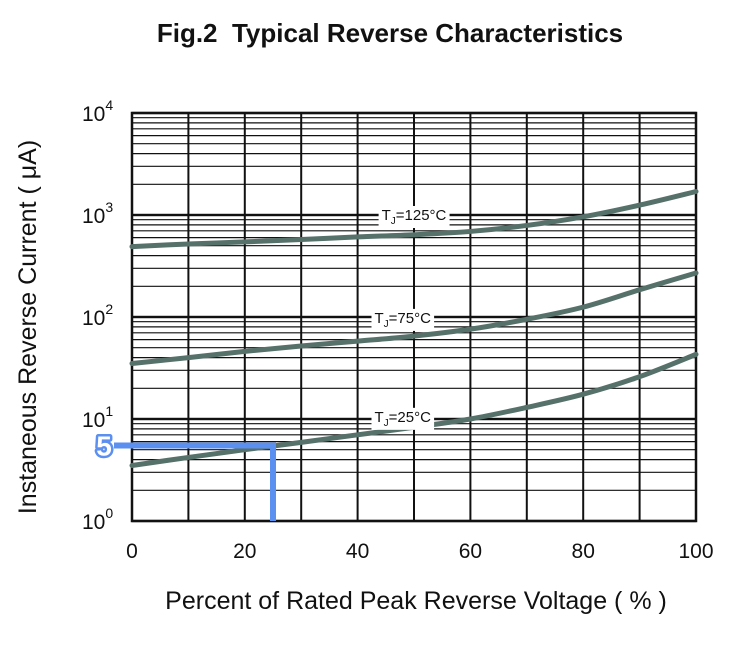  What do you see at coordinates (357, 551) in the screenshot?
I see `x-tick-label: 40` at bounding box center [357, 551].